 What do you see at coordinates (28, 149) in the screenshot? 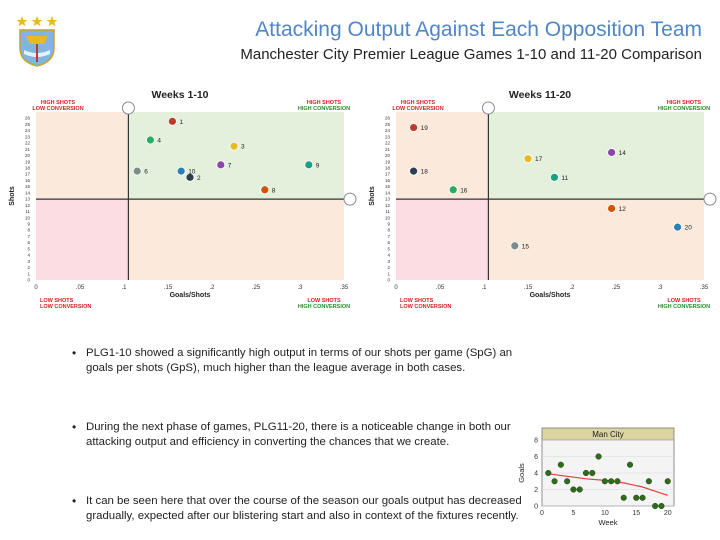
I see `y-tick-label: 21` at bounding box center [28, 149].